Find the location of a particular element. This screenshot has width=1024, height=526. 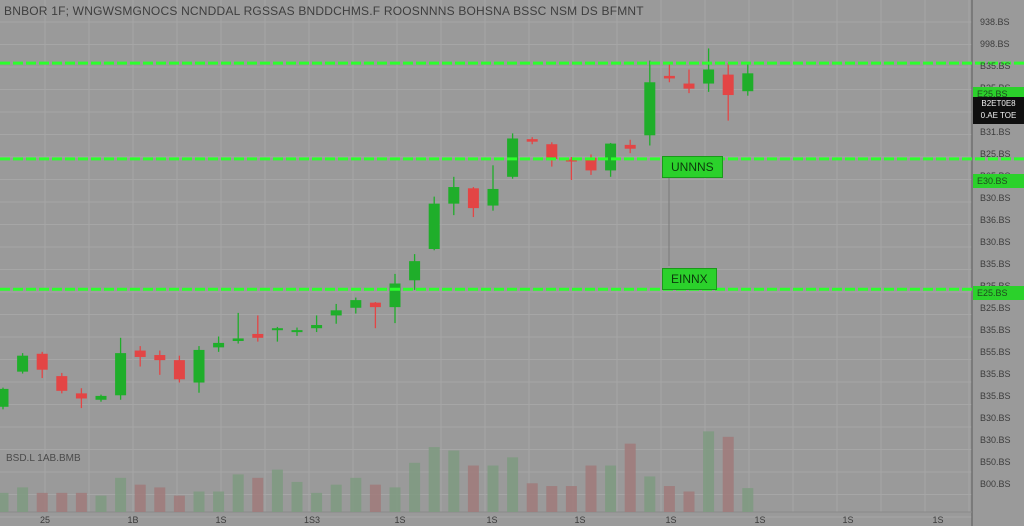

level-label-upper: UNNNS is located at coordinates (692, 167).